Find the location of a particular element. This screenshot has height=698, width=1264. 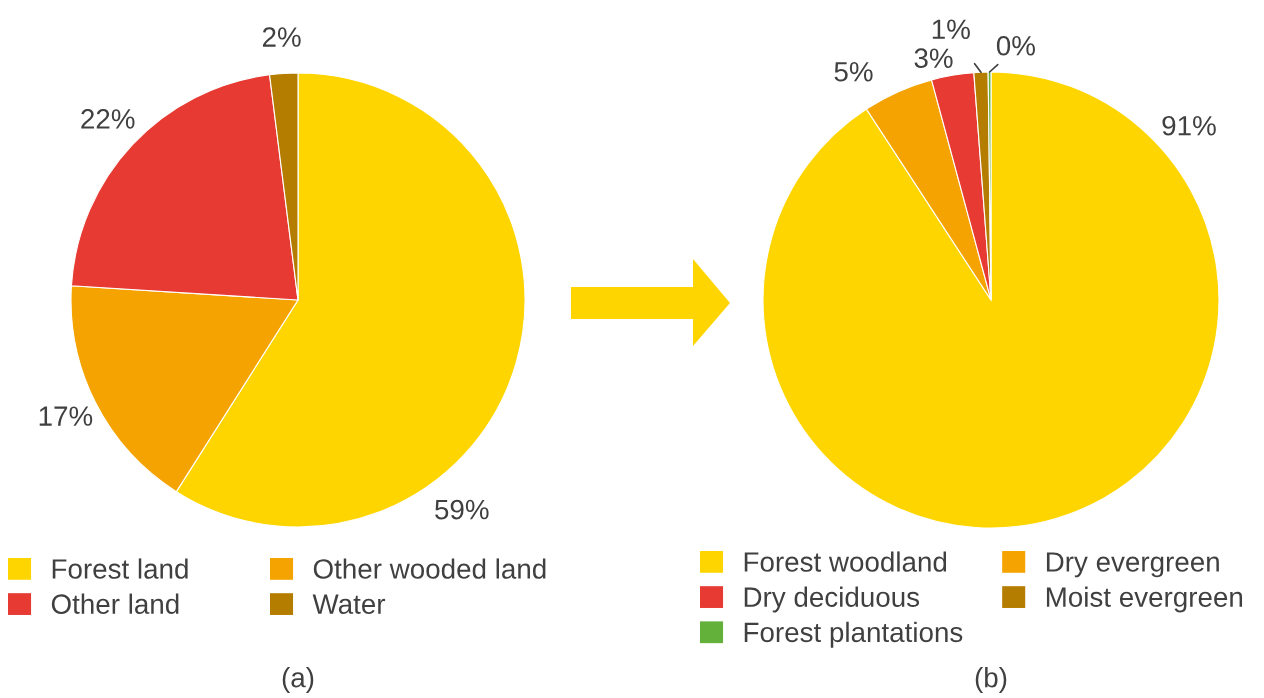

legend-label: Forest land is located at coordinates (120, 568).